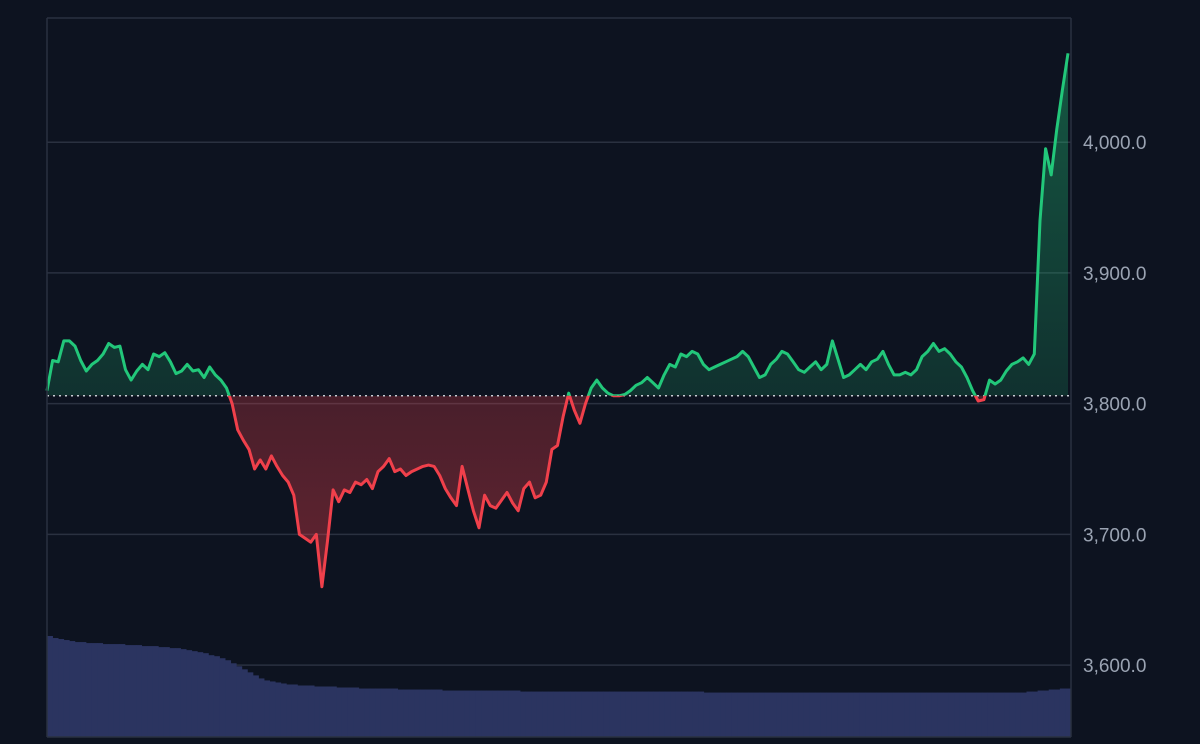 The image size is (1200, 744). I want to click on y-tick-label-3600: 3,600.0, so click(1114, 666).